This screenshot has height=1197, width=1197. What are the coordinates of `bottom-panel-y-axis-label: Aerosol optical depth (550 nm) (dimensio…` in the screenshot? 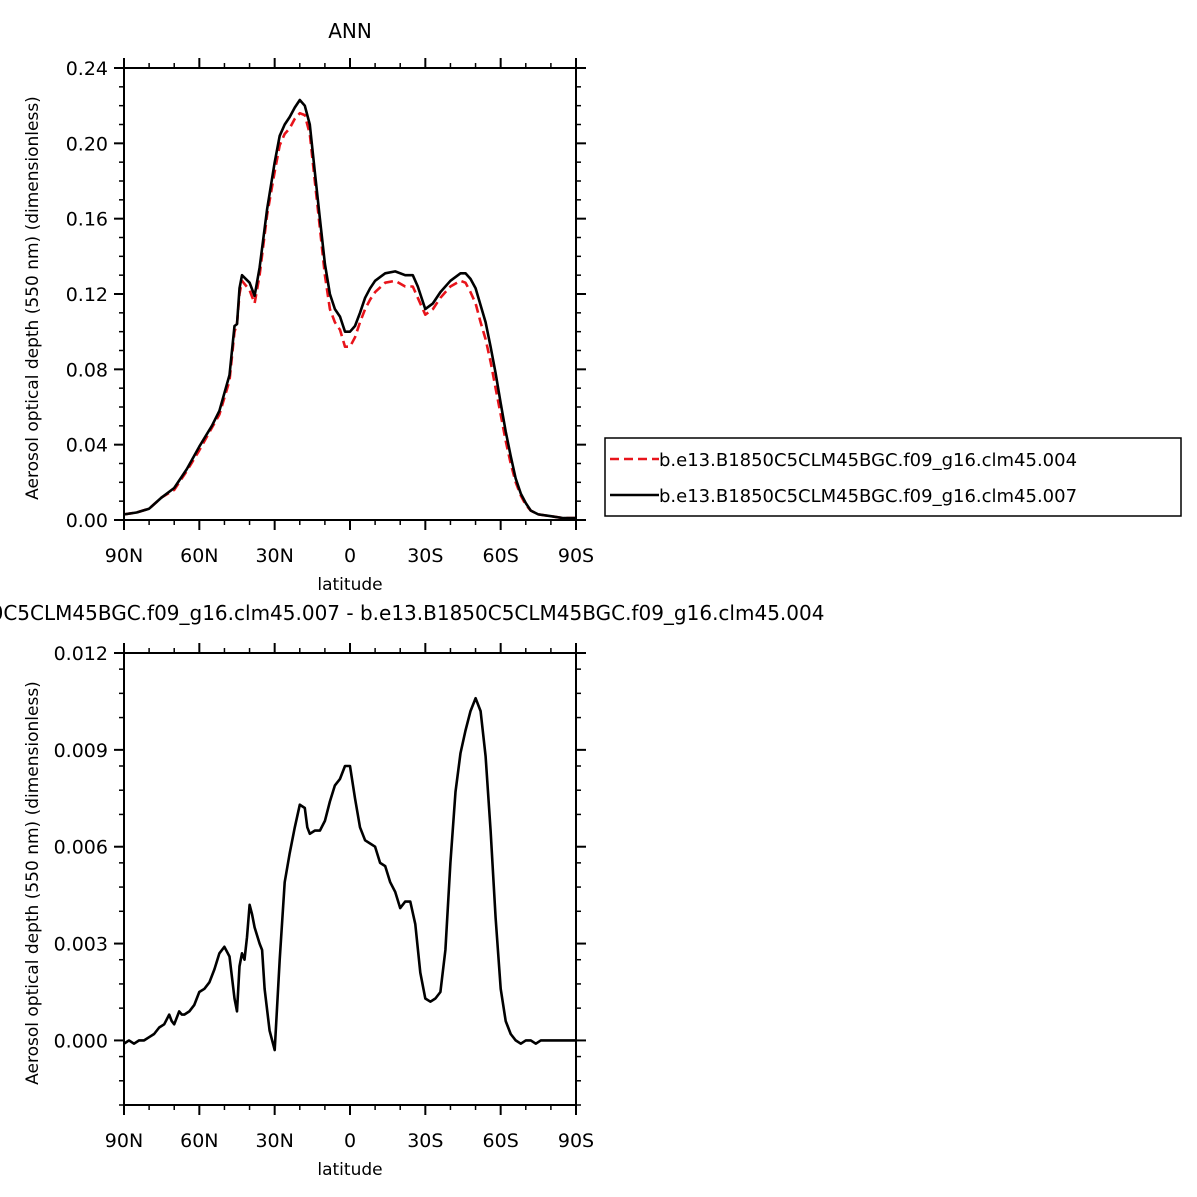 It's located at (33, 883).